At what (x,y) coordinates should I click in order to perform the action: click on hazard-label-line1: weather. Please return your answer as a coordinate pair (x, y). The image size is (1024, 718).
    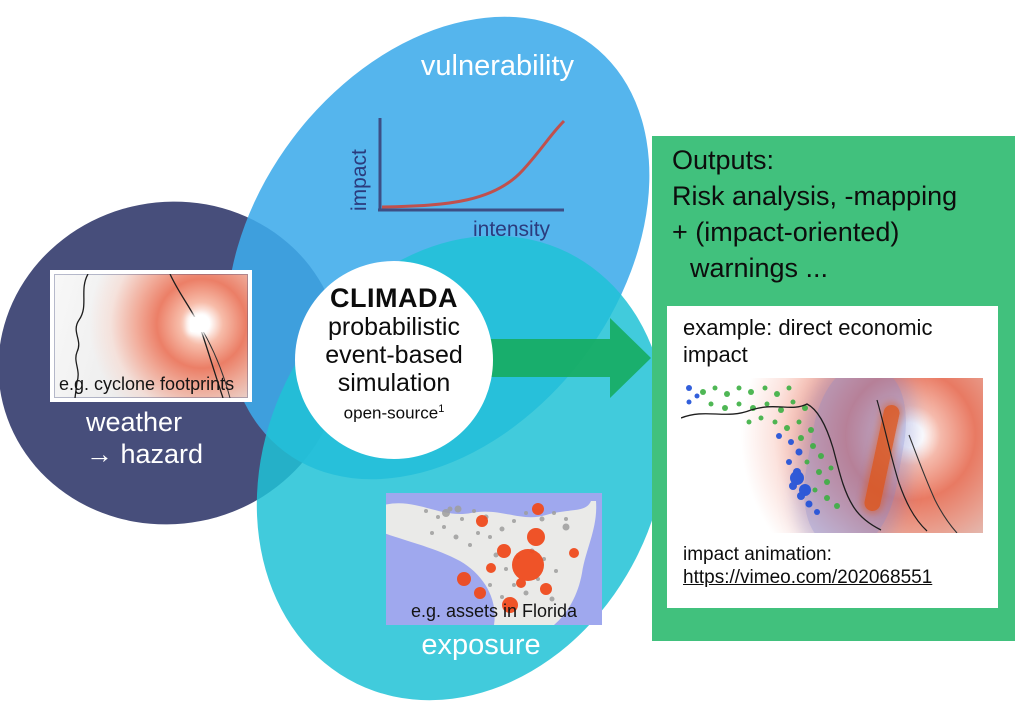
    Looking at the image, I should click on (134, 422).